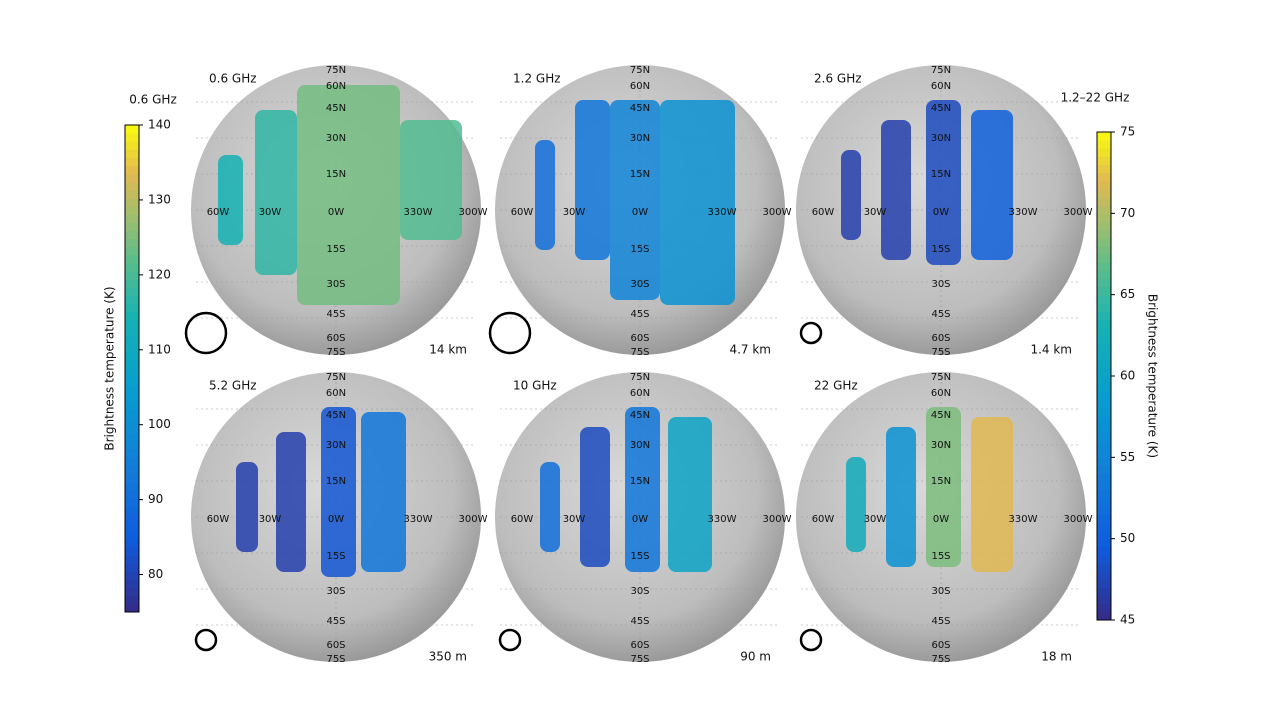 This screenshot has height=725, width=1273. Describe the element at coordinates (537, 79) in the screenshot. I see `frequency-label: 1.2 GHz` at that location.